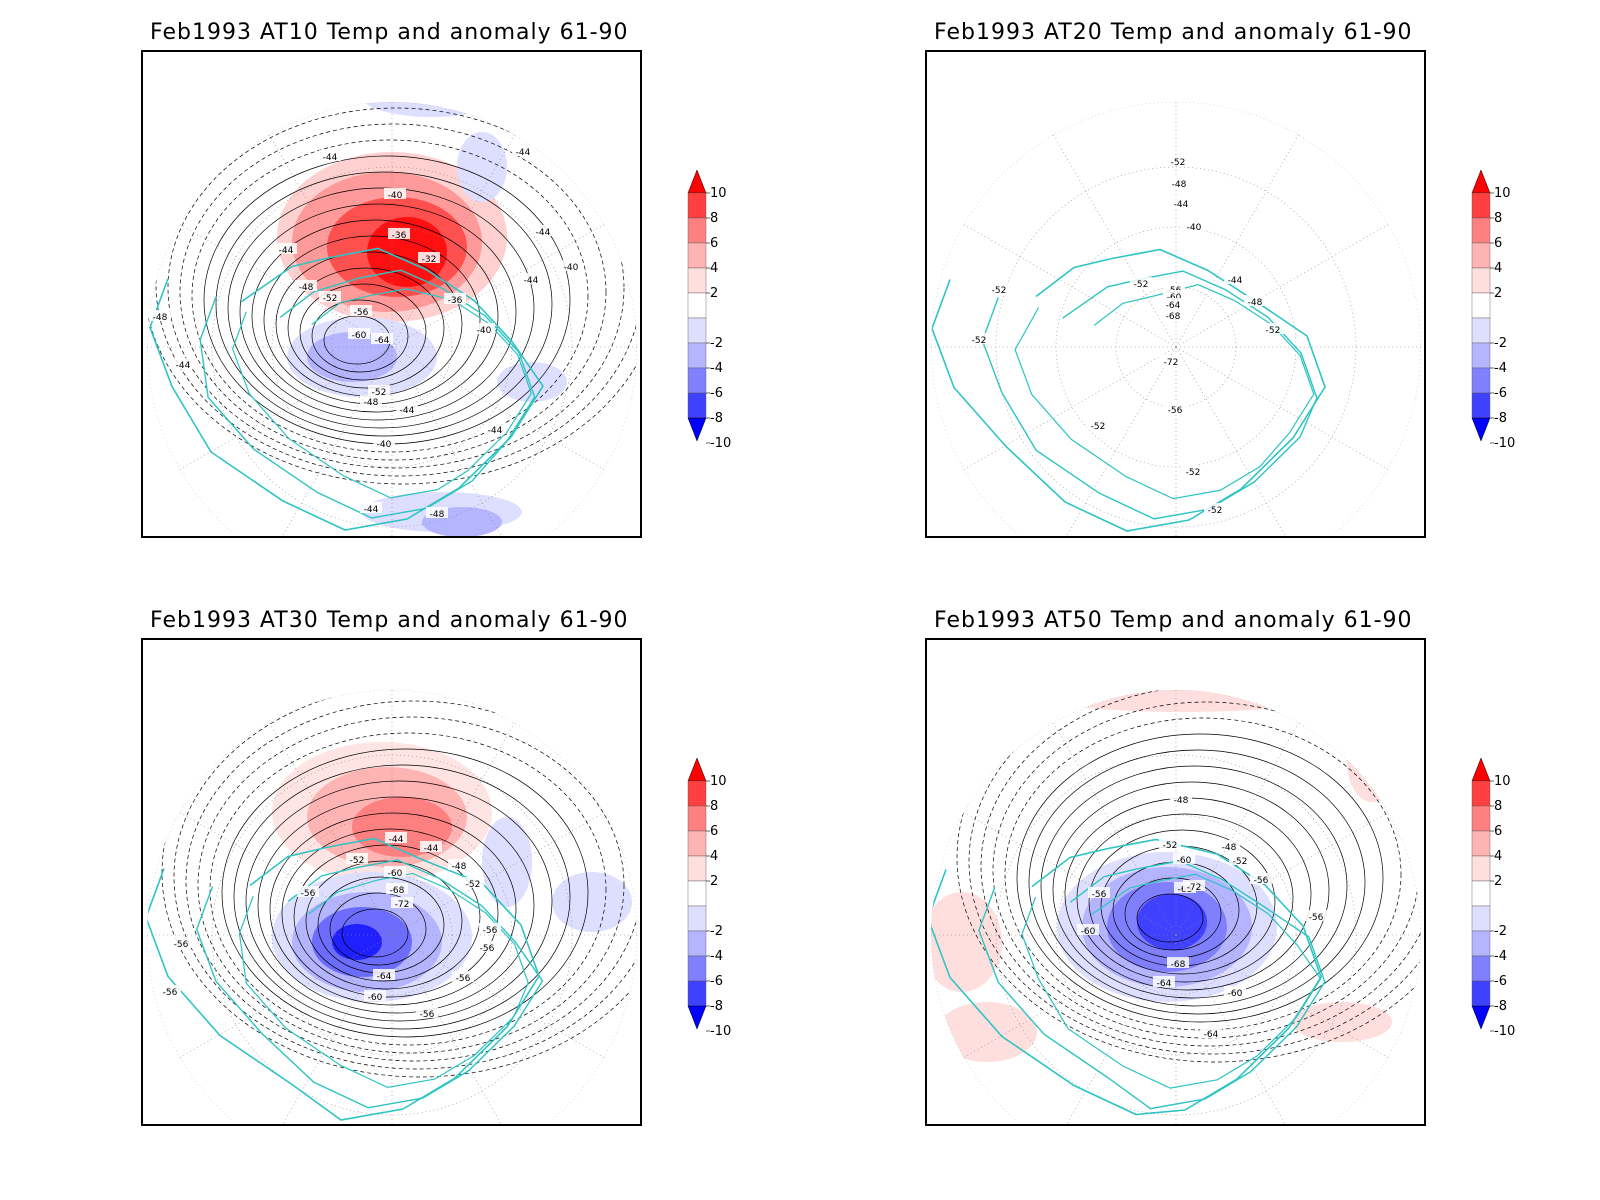  I want to click on colorbar-tick-label: -6, so click(716, 981).